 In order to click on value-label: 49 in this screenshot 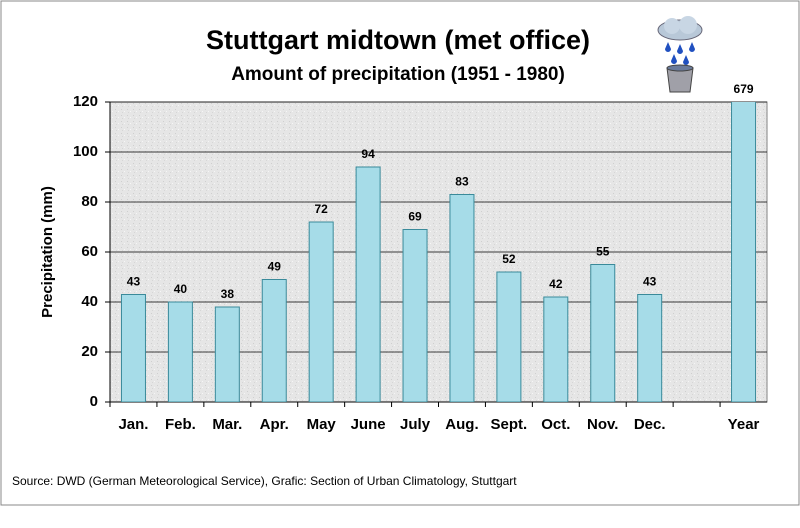, I will do `click(275, 267)`.